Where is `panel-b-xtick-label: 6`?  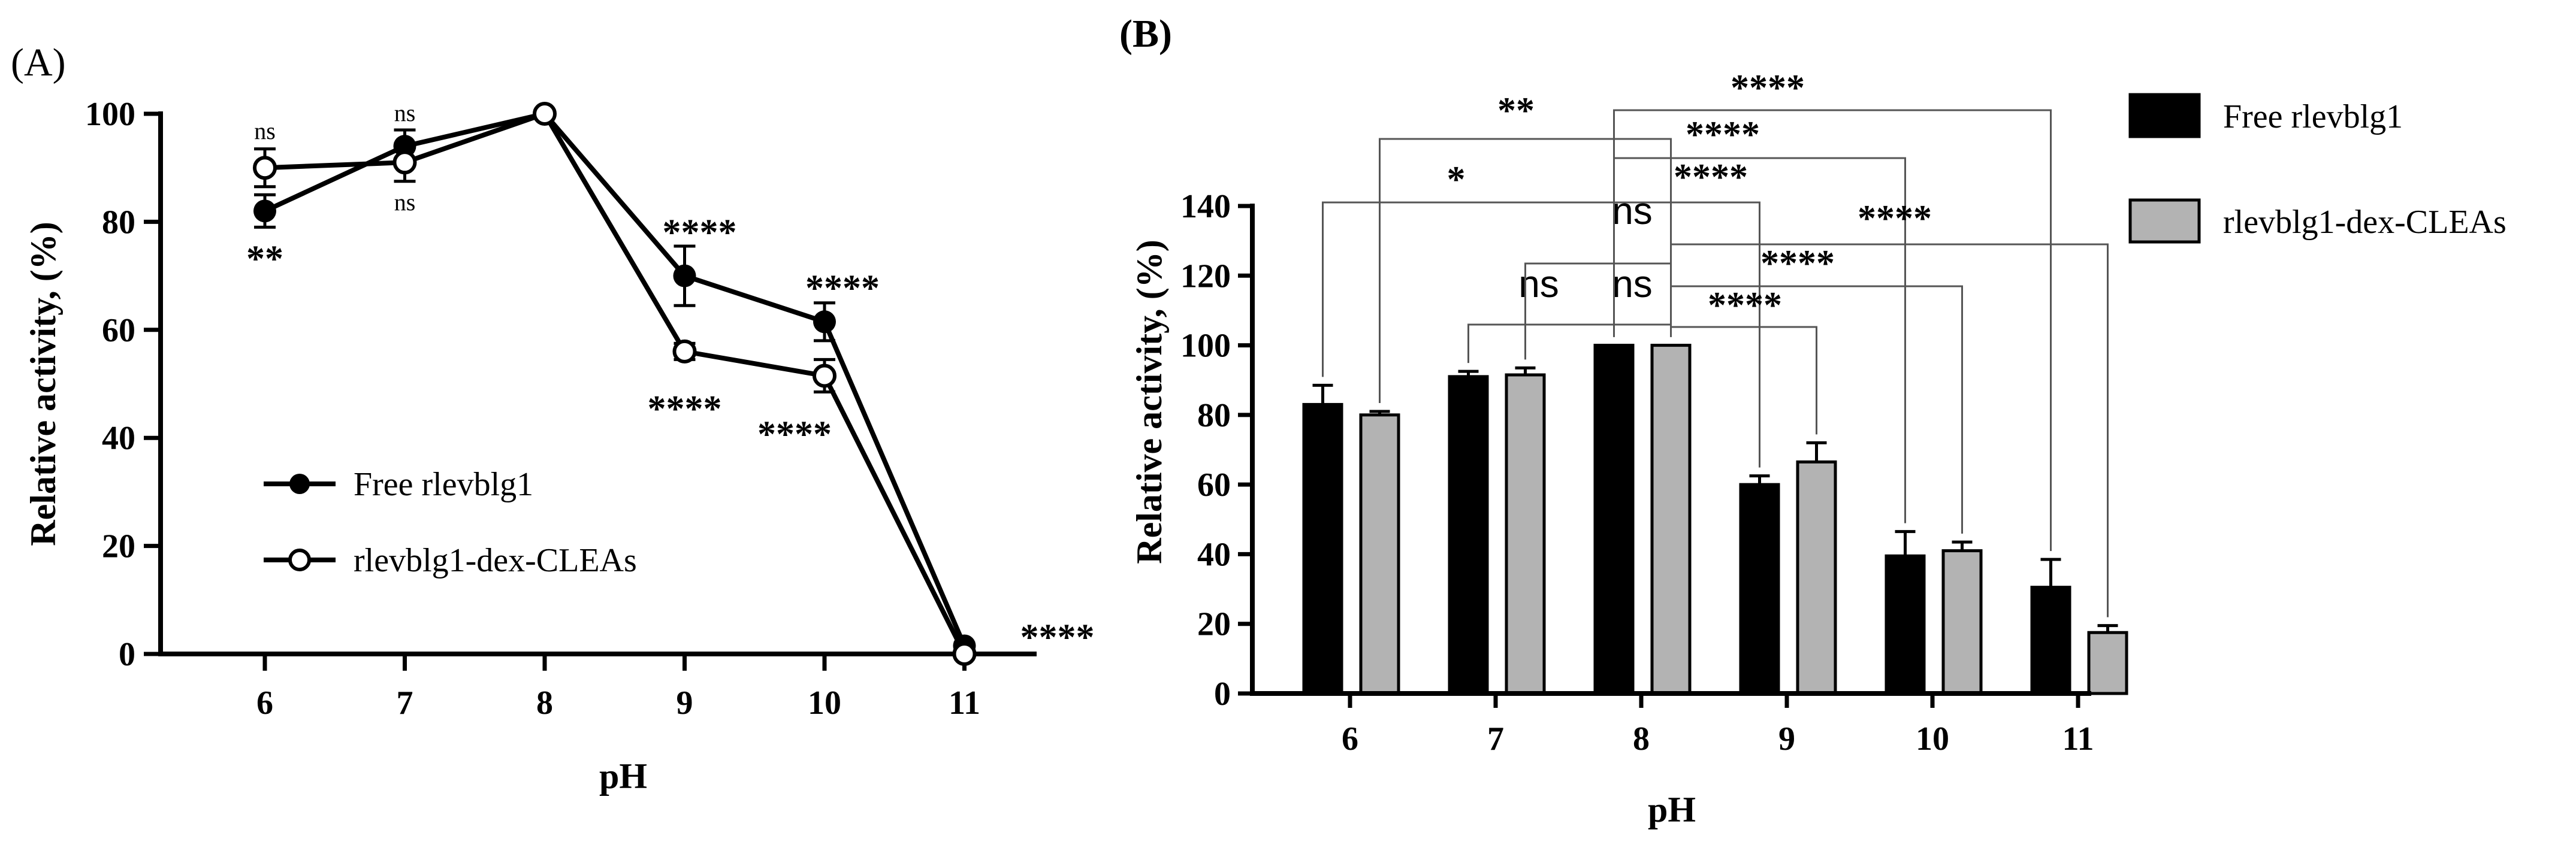 panel-b-xtick-label: 6 is located at coordinates (1350, 739).